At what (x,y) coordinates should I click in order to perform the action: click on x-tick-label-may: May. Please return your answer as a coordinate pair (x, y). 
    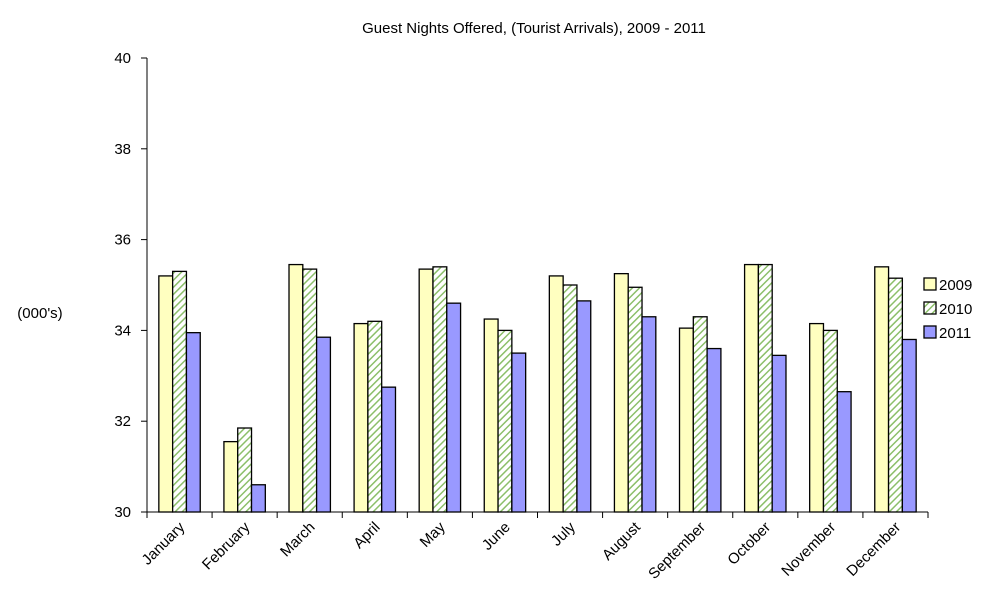
    Looking at the image, I should click on (433, 534).